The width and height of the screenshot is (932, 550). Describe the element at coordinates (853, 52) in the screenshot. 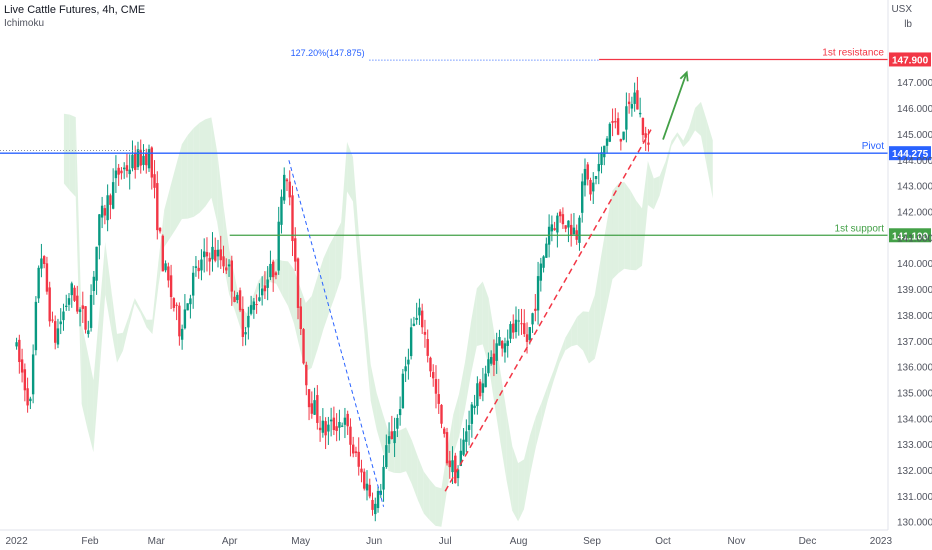

I see `level-name-resistance: 1st resistance` at that location.